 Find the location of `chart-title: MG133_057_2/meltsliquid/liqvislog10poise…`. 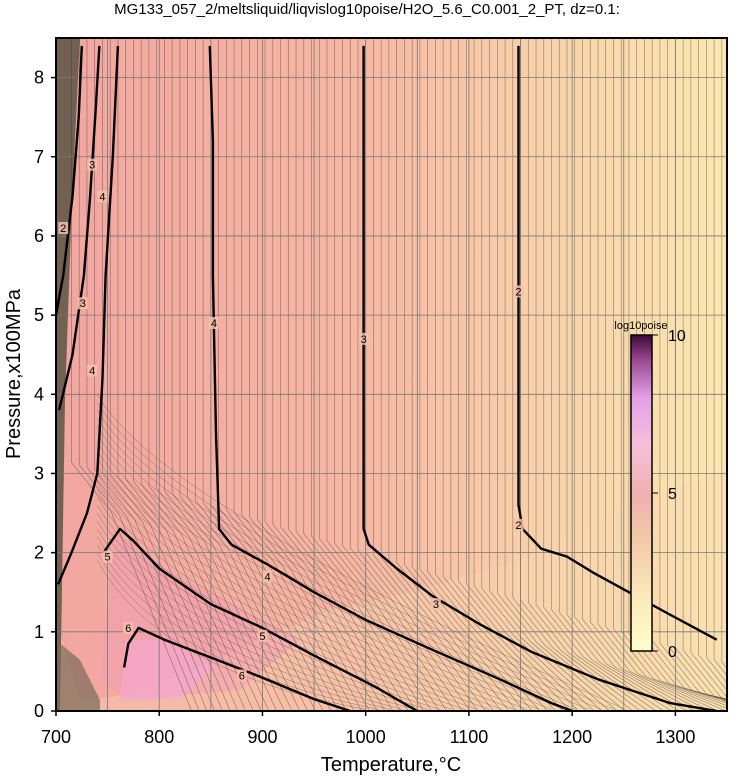

chart-title: MG133_057_2/meltsliquid/liqvislog10poise… is located at coordinates (367, 9).